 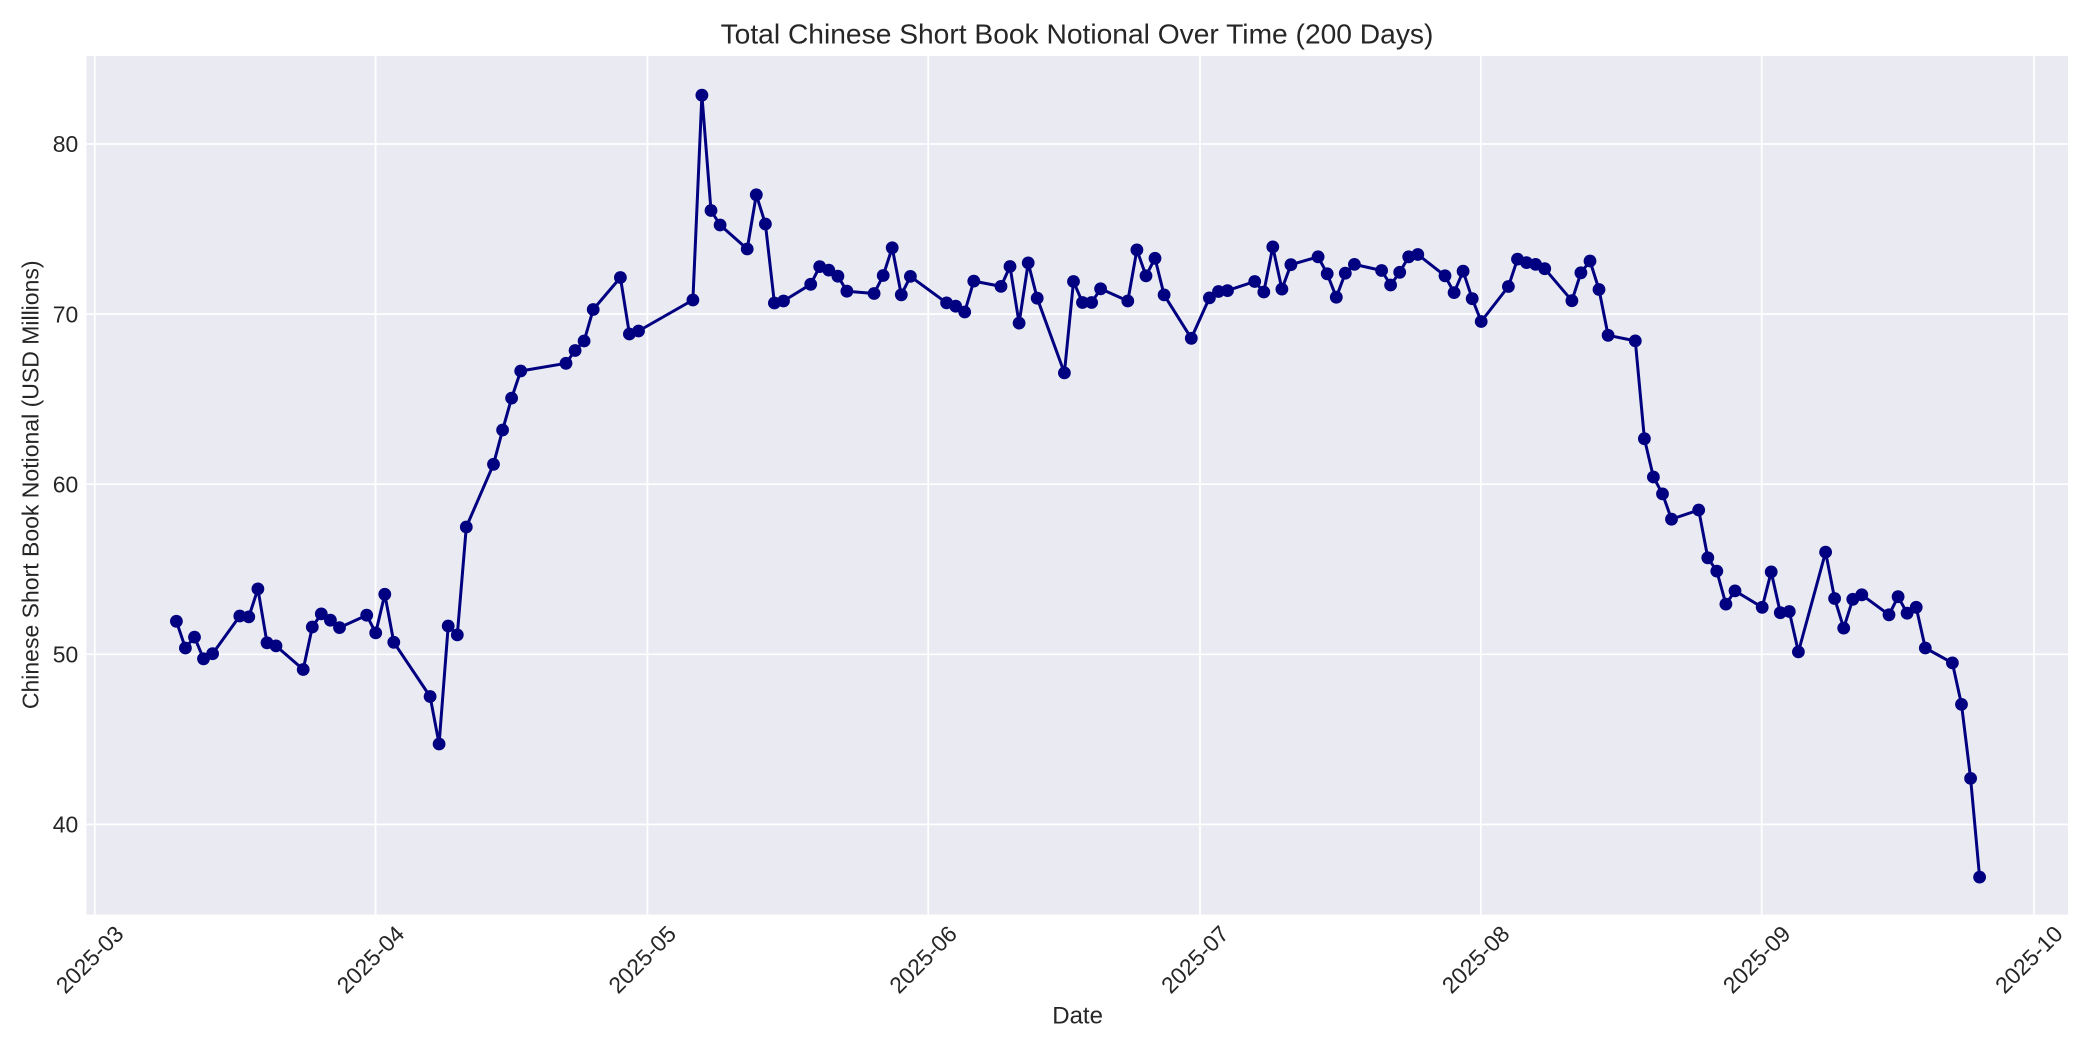 I want to click on svg-text: 40, so click(x=65, y=825).